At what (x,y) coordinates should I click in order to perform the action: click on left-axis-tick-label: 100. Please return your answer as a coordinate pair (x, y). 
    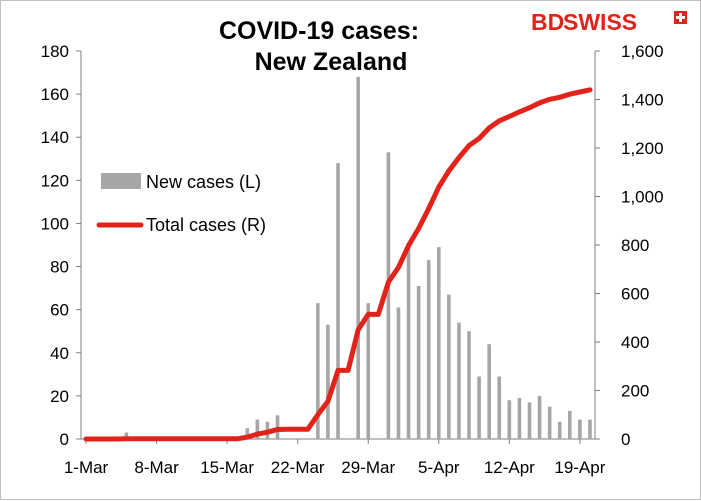
    Looking at the image, I should click on (55, 223).